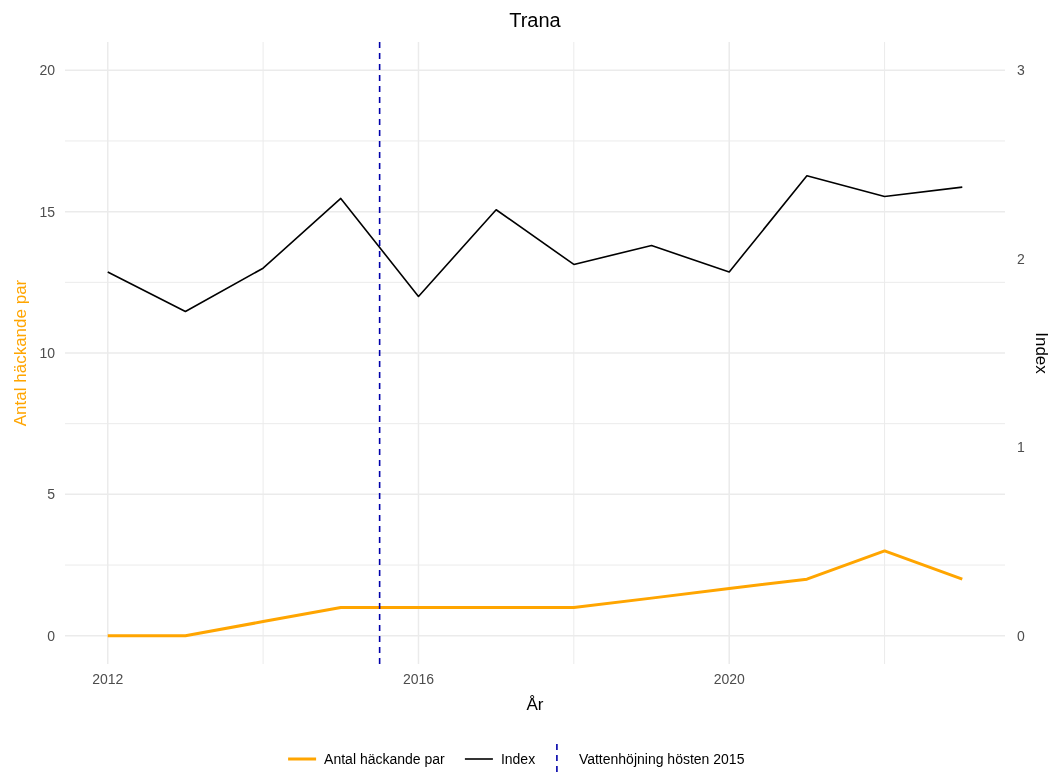  What do you see at coordinates (661, 759) in the screenshot?
I see `legend-label: Vattenhöjning hösten 2015` at bounding box center [661, 759].